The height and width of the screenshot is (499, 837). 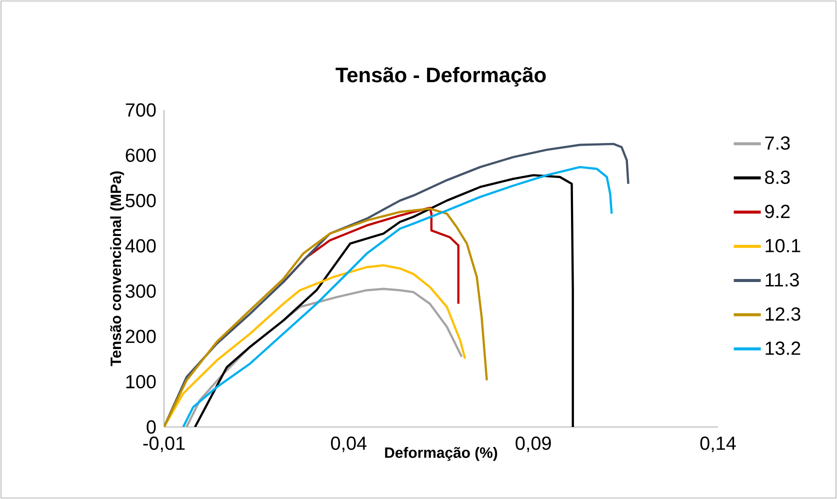 I want to click on y-tick-label: 600, so click(x=141, y=155).